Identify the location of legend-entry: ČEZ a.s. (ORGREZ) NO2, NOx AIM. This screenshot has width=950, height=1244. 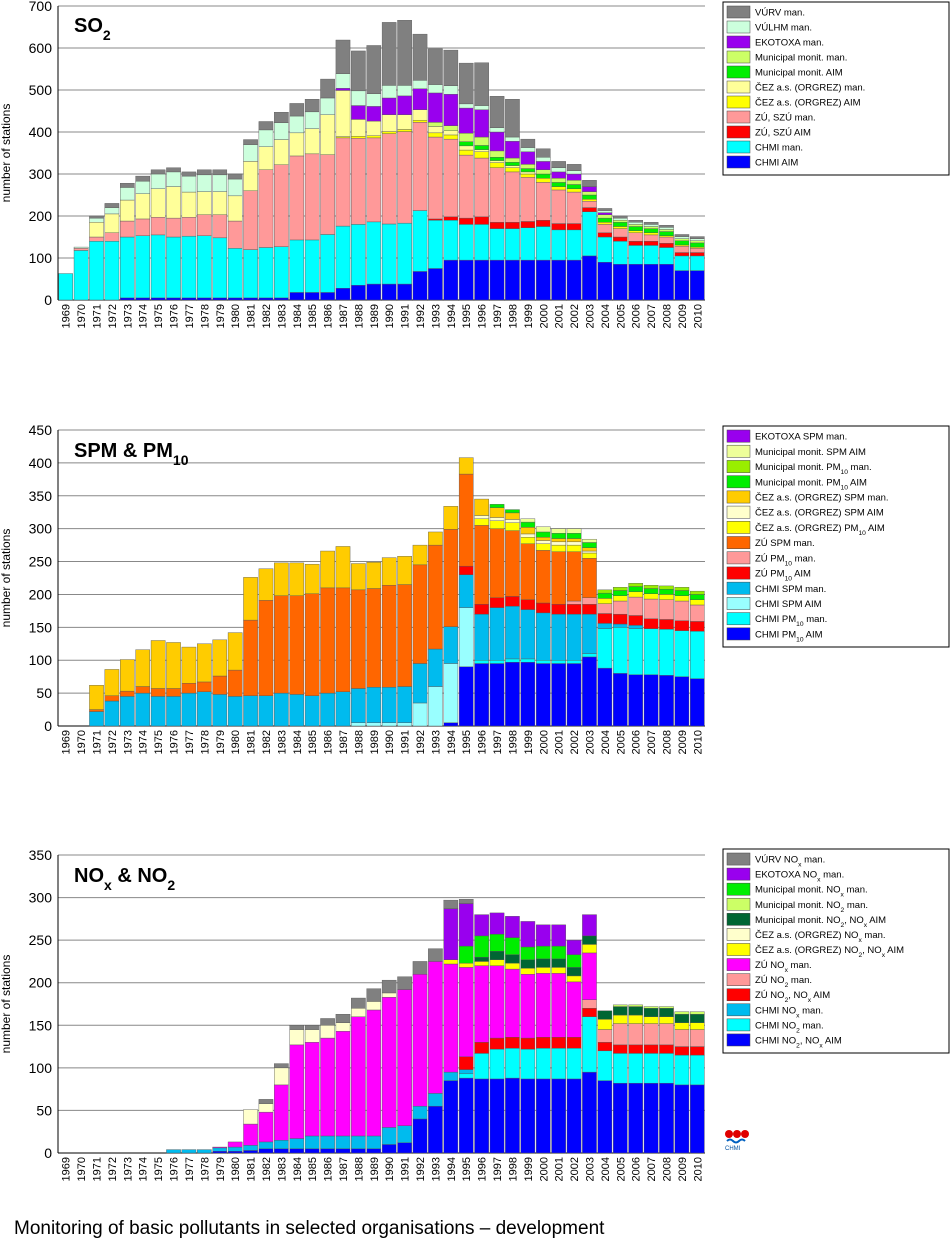
(829, 952).